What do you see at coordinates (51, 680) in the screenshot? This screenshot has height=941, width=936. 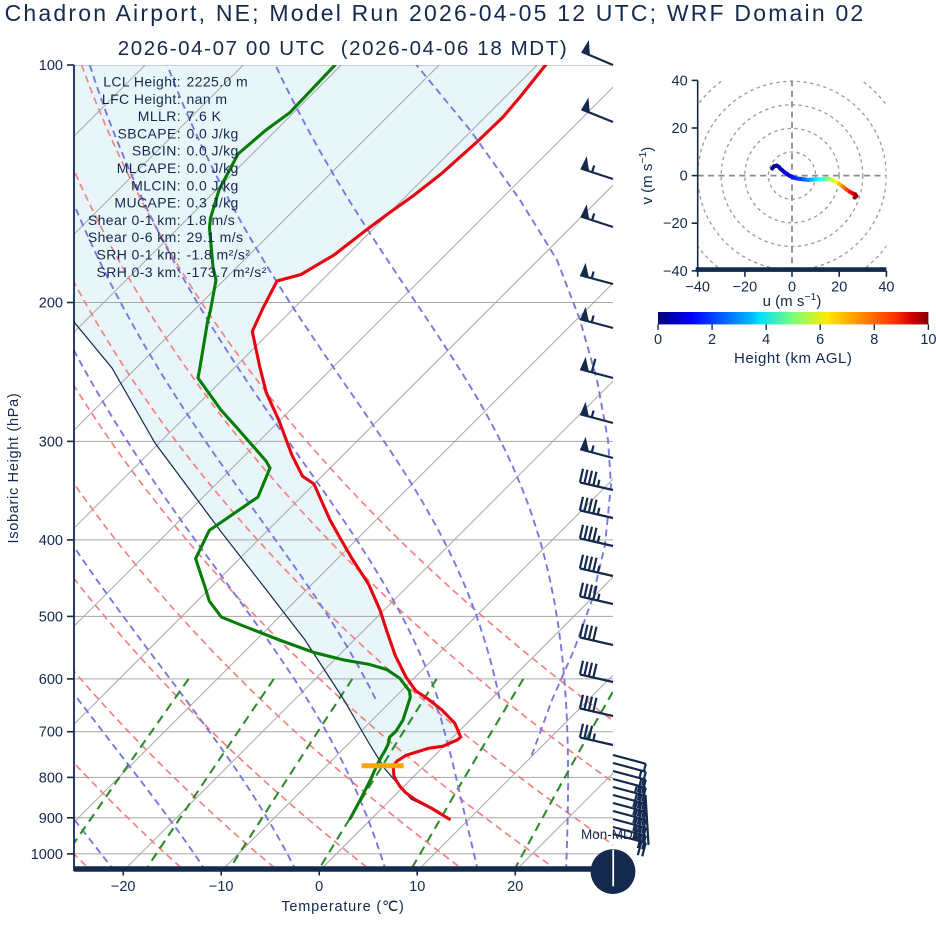 I see `svg-text: 600` at bounding box center [51, 680].